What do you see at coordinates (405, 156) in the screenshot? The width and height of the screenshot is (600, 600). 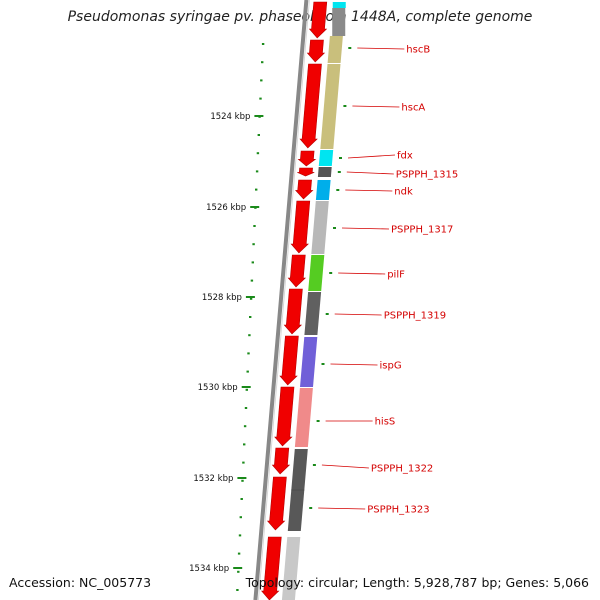 I see `gene-label-fdx: fdx` at bounding box center [405, 156].